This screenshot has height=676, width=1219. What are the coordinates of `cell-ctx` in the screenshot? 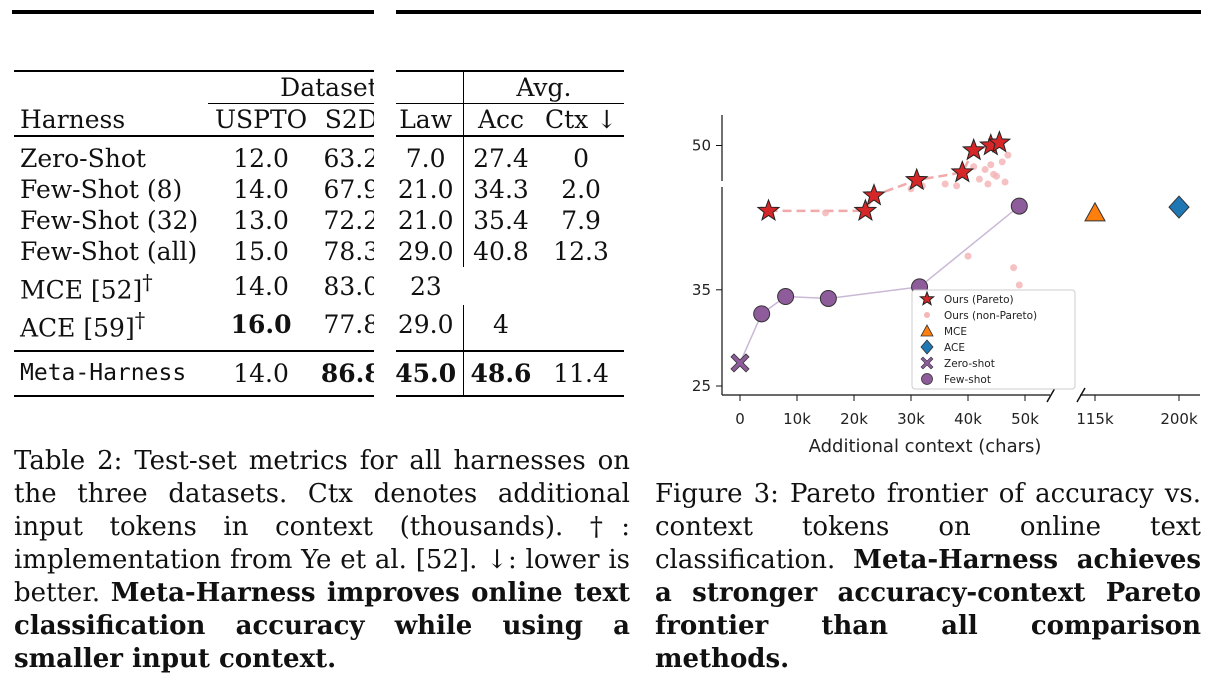 It's located at (581, 286).